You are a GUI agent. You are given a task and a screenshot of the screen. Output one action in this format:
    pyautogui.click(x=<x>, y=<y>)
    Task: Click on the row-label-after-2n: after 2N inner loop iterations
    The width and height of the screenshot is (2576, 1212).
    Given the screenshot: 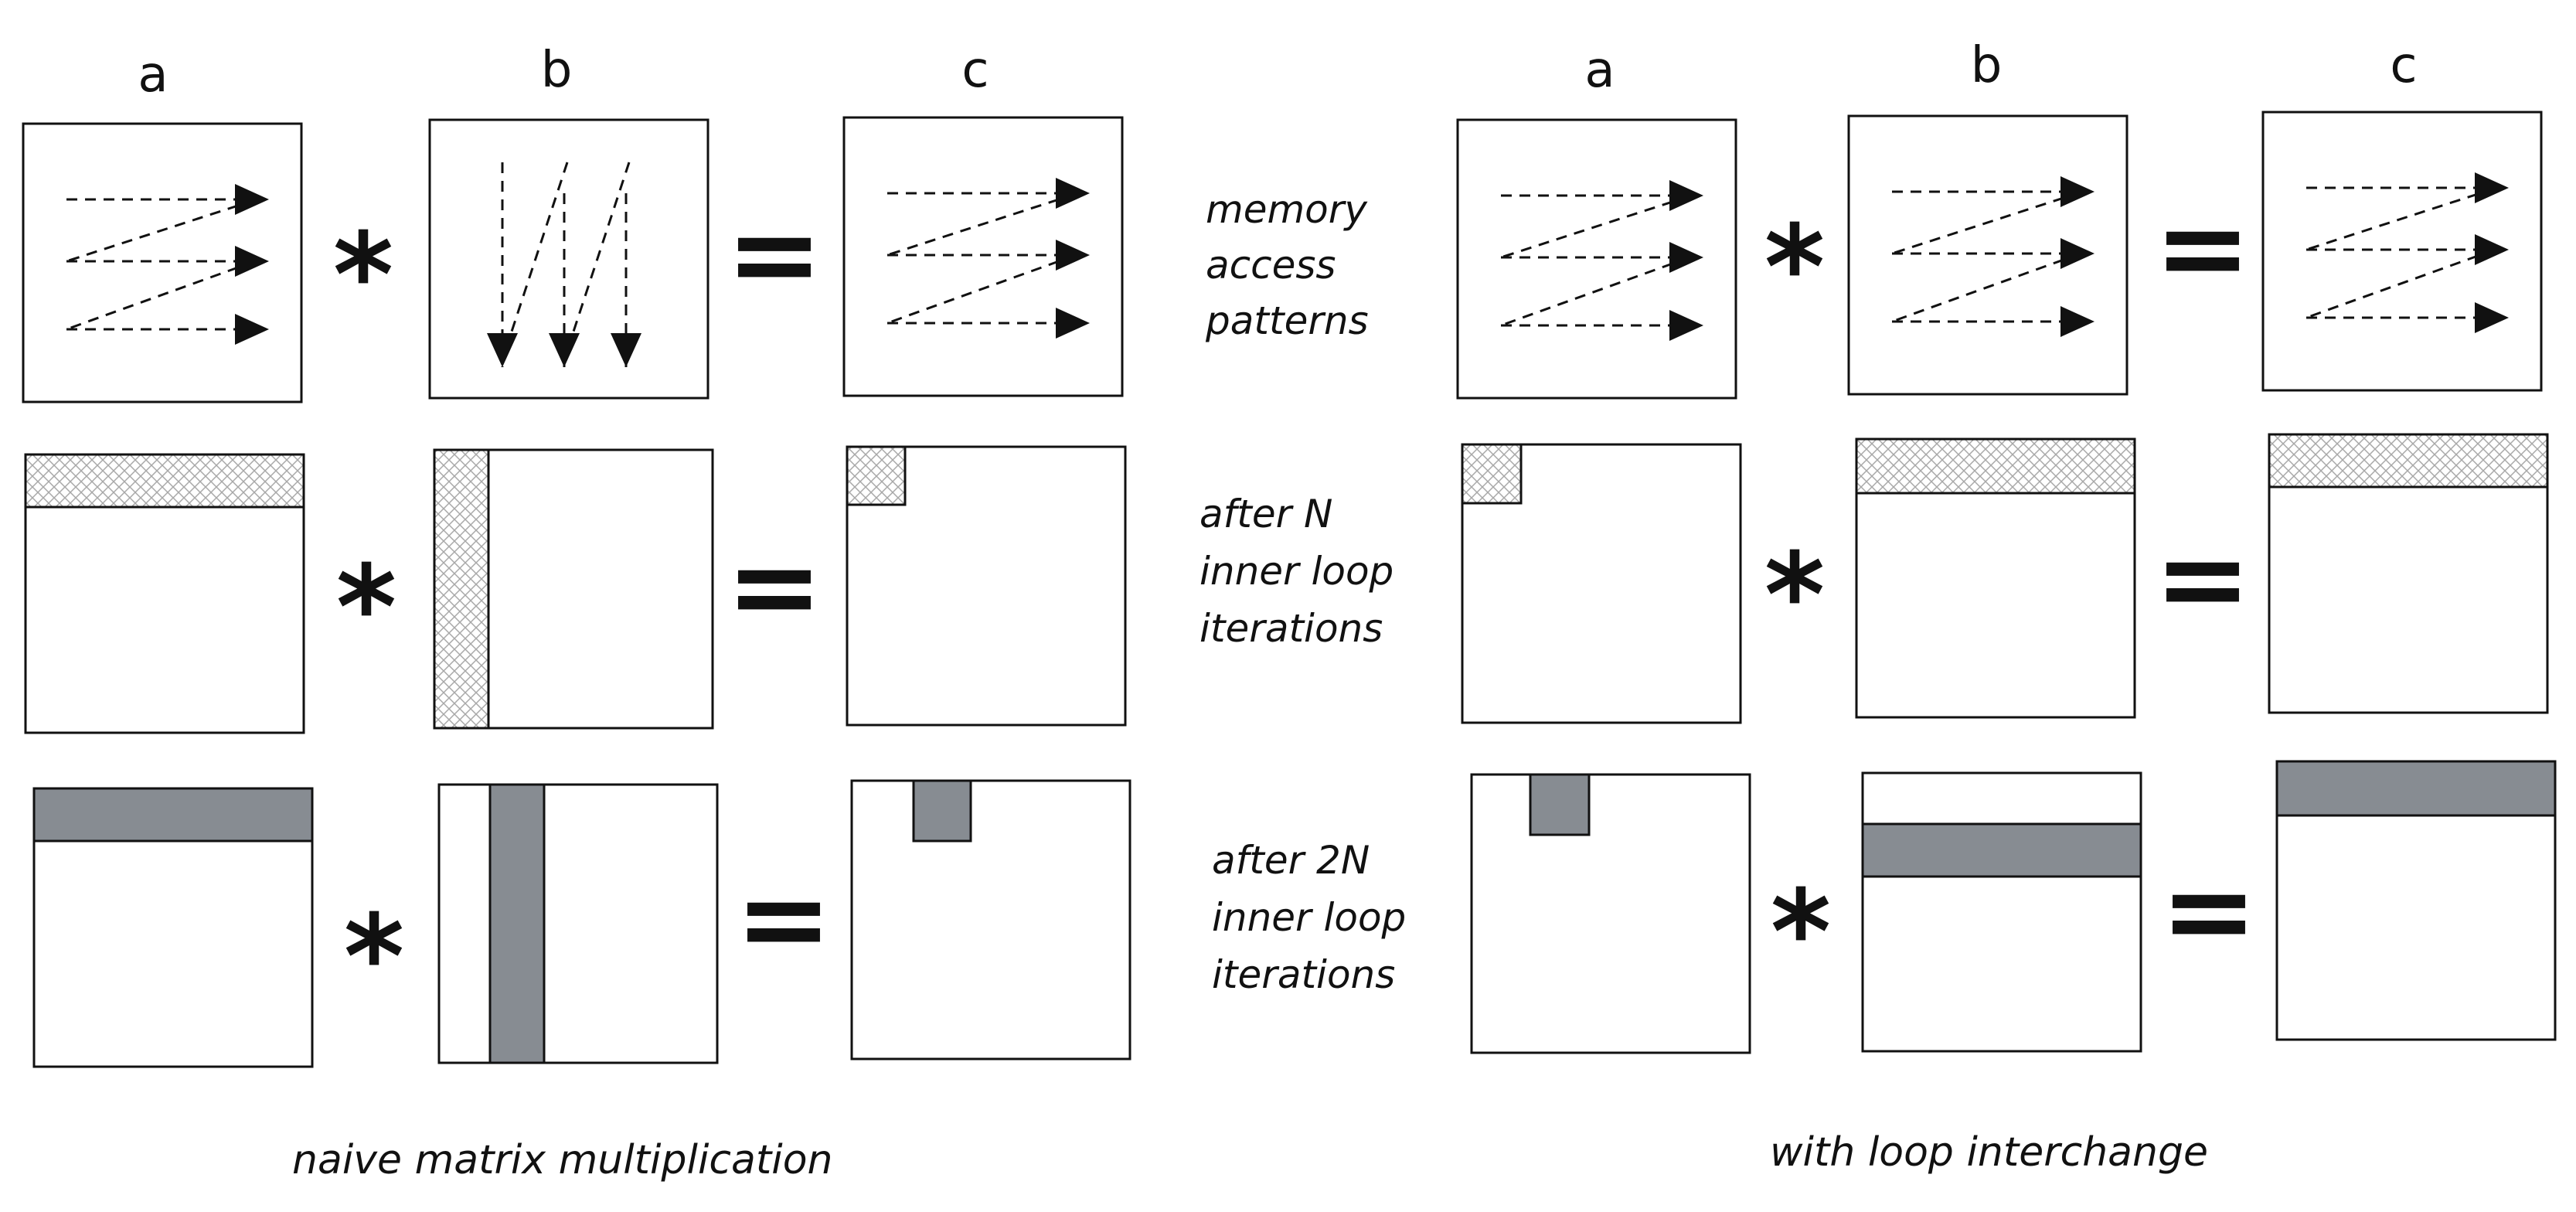 What is the action you would take?
    pyautogui.click(x=1315, y=917)
    